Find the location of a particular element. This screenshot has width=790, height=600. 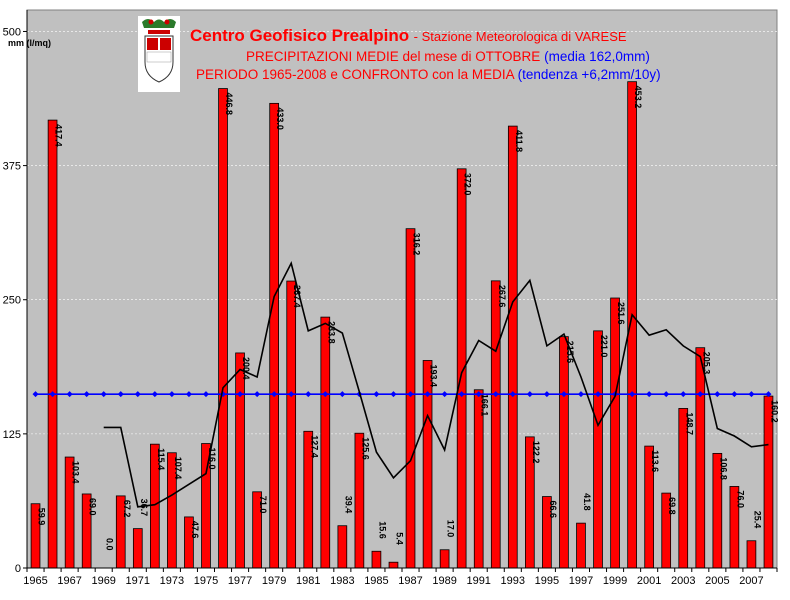

bar-value-label: 417.4 is located at coordinates (59, 135).